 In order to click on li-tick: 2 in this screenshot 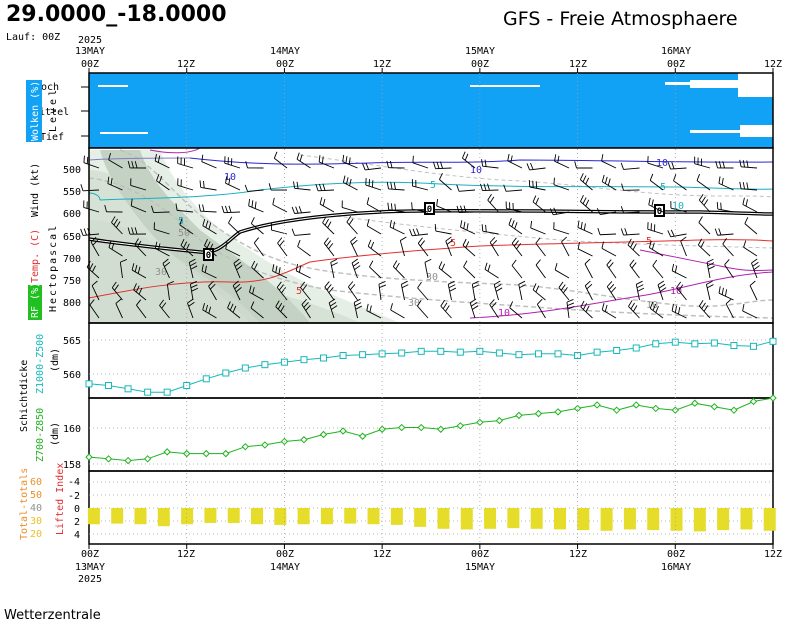, I will do `click(77, 522)`.